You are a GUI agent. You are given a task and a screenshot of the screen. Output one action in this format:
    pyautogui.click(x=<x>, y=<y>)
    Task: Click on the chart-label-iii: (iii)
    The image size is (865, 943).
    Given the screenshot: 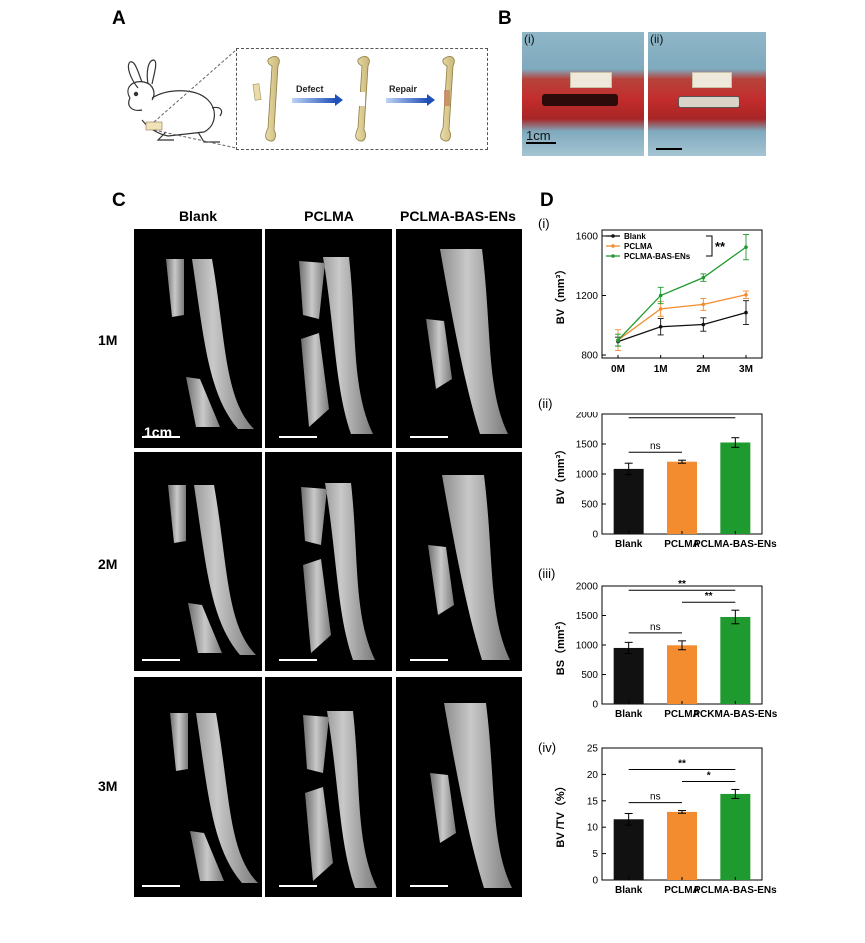 What is the action you would take?
    pyautogui.click(x=547, y=573)
    